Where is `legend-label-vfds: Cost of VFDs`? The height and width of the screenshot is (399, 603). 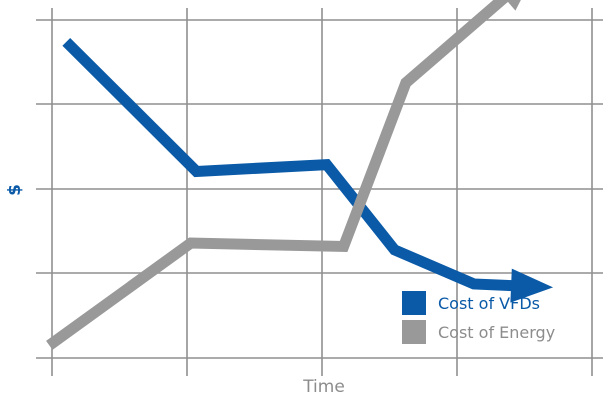
legend-label-vfds: Cost of VFDs is located at coordinates (489, 303).